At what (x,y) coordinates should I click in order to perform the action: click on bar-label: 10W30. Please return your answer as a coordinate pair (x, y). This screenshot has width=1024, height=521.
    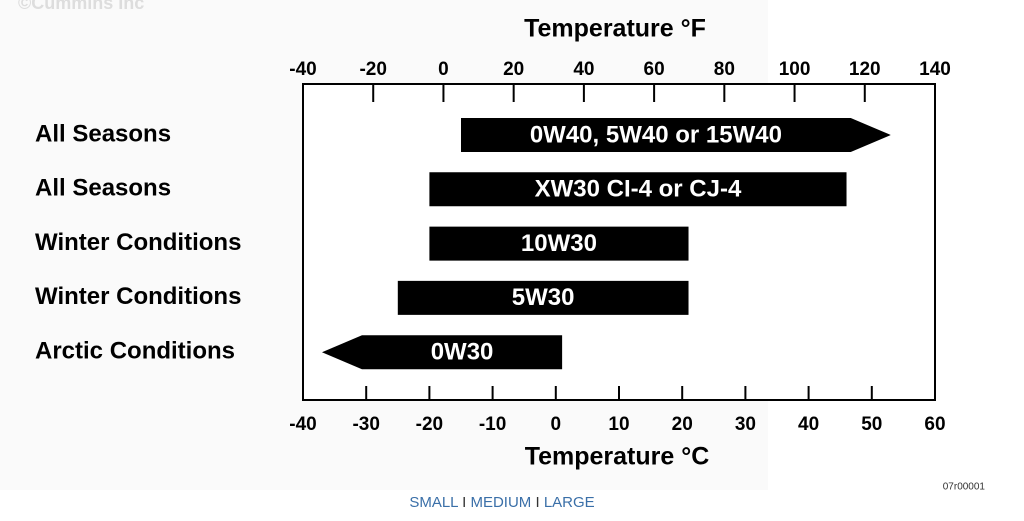
    Looking at the image, I should click on (559, 243).